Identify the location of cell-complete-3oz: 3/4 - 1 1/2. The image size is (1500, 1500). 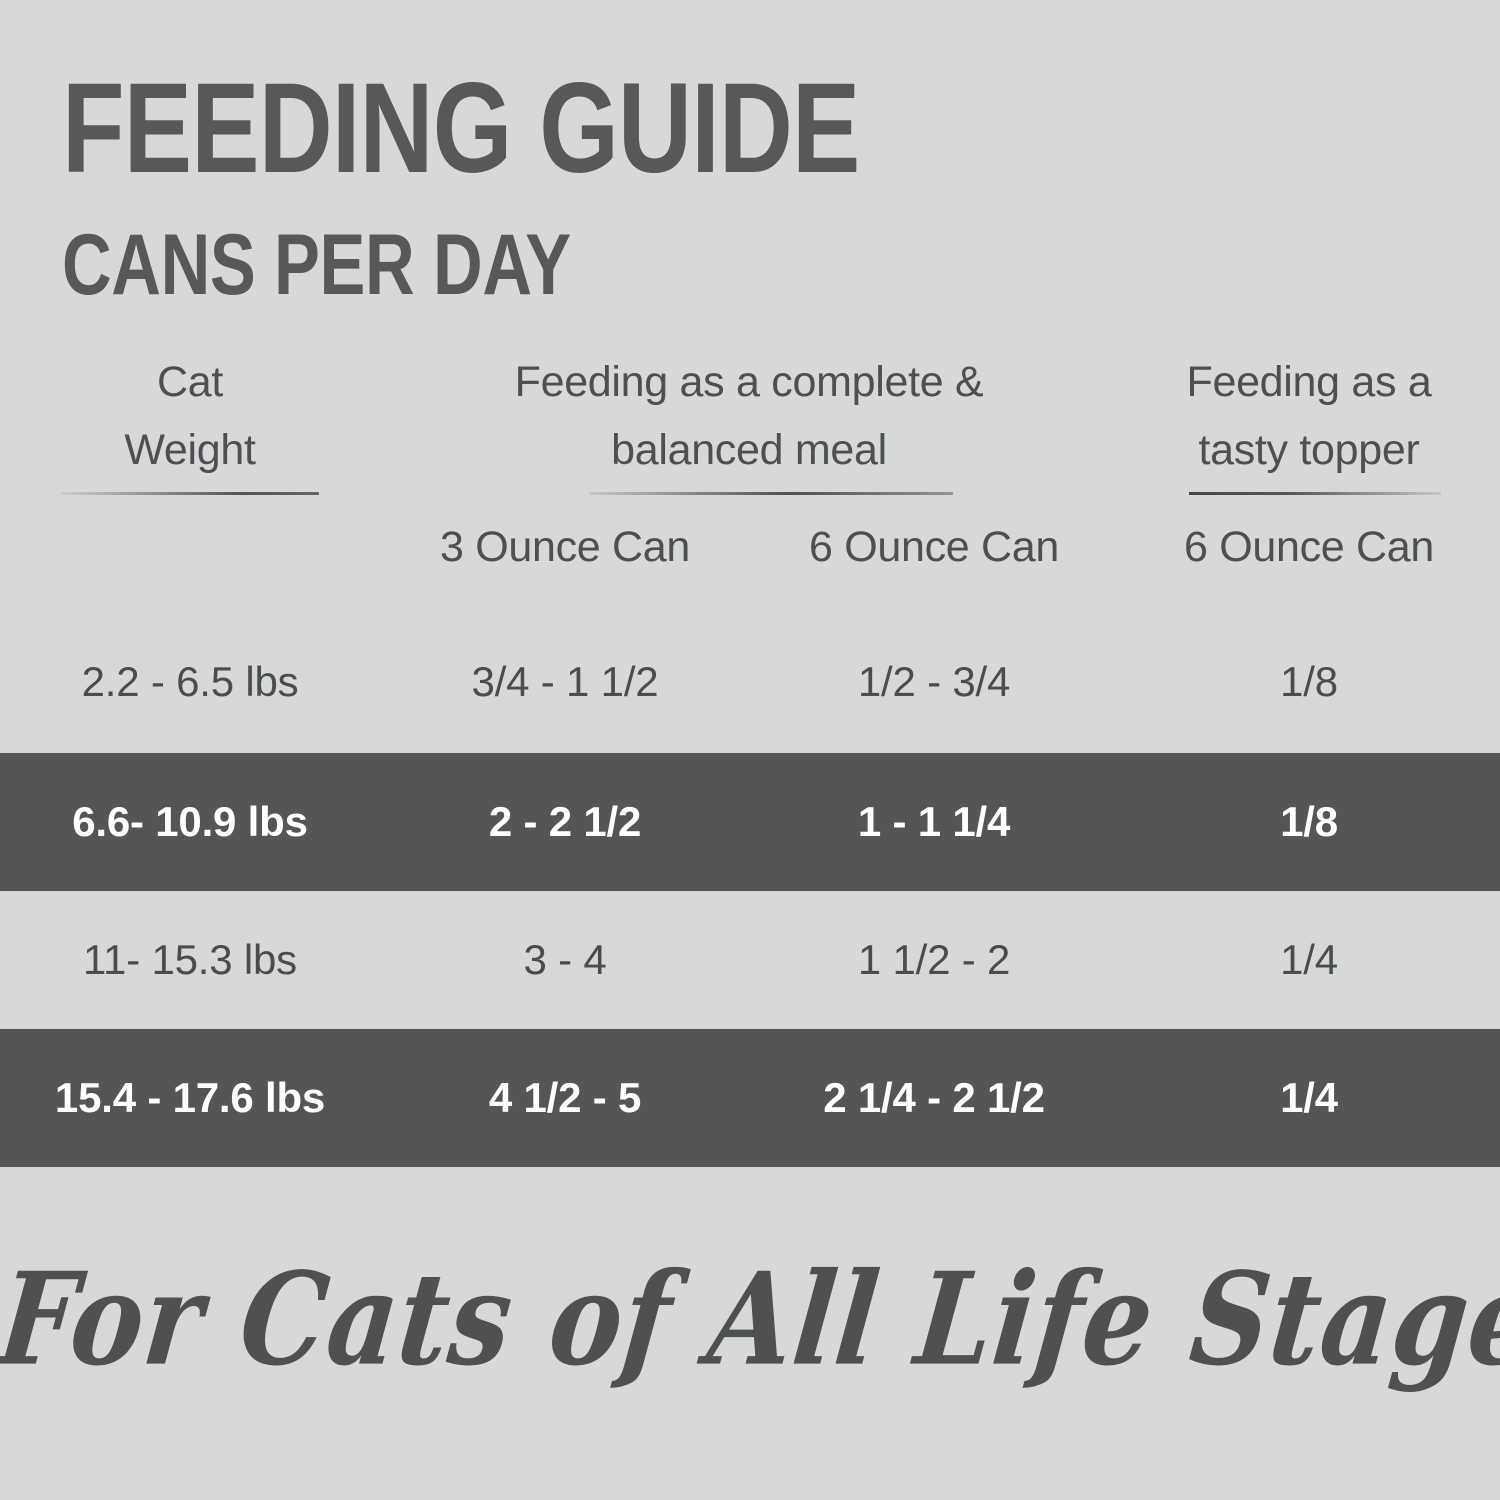
(565, 681).